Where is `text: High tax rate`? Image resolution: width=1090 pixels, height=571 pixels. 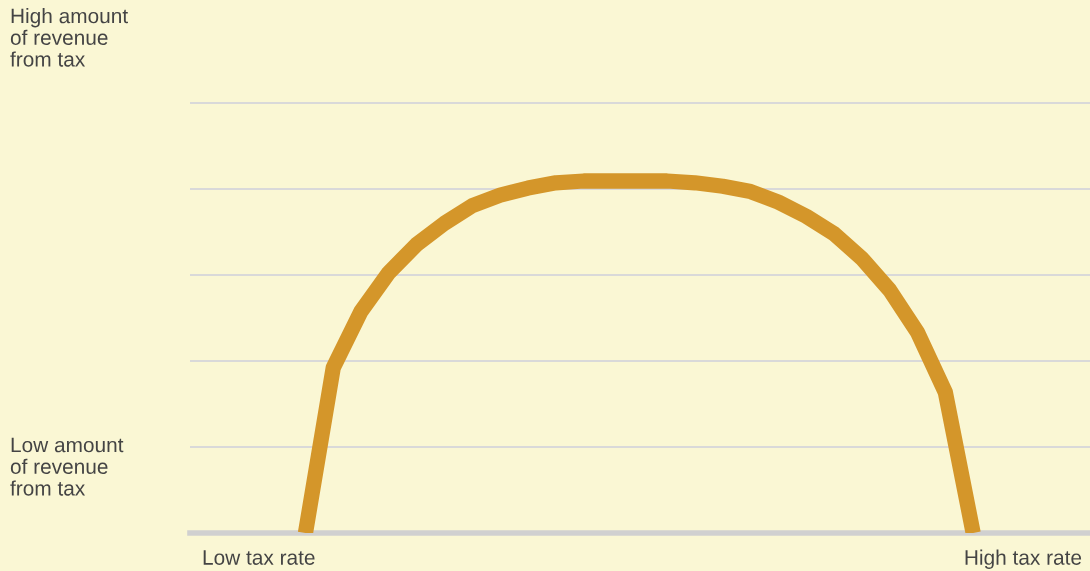
text: High tax rate is located at coordinates (1023, 559).